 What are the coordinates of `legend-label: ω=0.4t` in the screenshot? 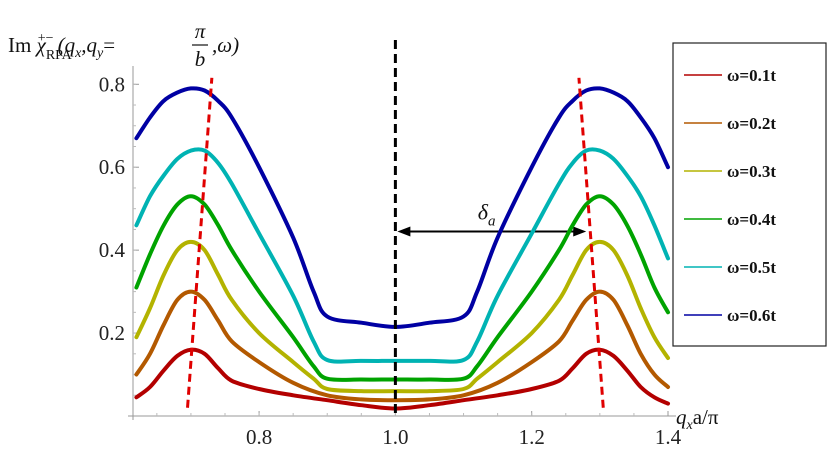 It's located at (751, 219).